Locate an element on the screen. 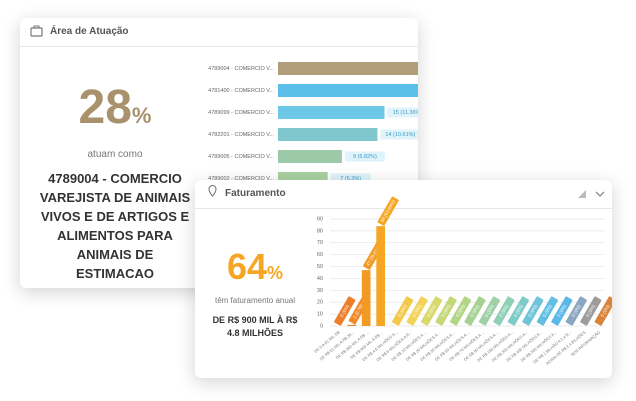 The image size is (636, 401). y-tick-label: 30 is located at coordinates (320, 291).